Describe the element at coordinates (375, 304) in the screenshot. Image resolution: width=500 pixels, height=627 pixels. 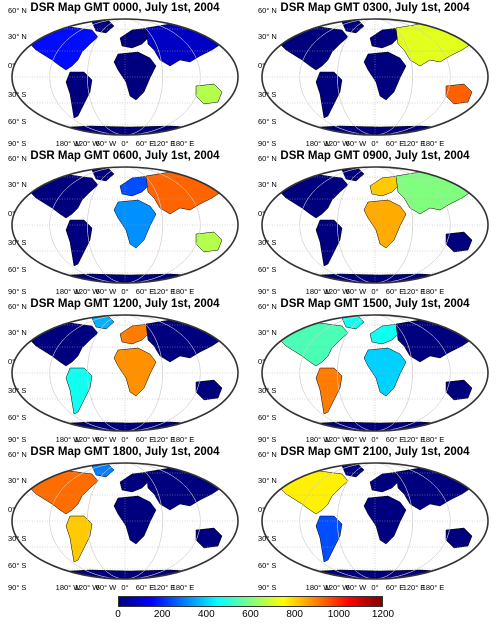
I see `panel-title: DSR Map GMT 1500, July 1st, 2004` at that location.